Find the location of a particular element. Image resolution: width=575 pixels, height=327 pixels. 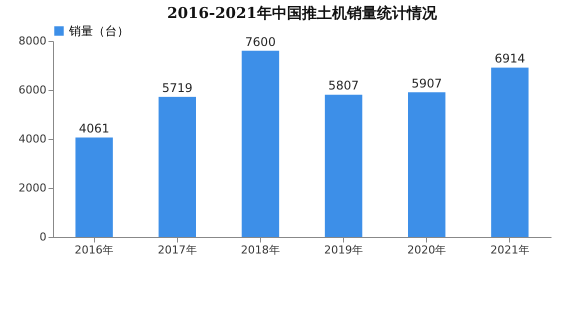

x-tick-label: 2017年 is located at coordinates (177, 250).